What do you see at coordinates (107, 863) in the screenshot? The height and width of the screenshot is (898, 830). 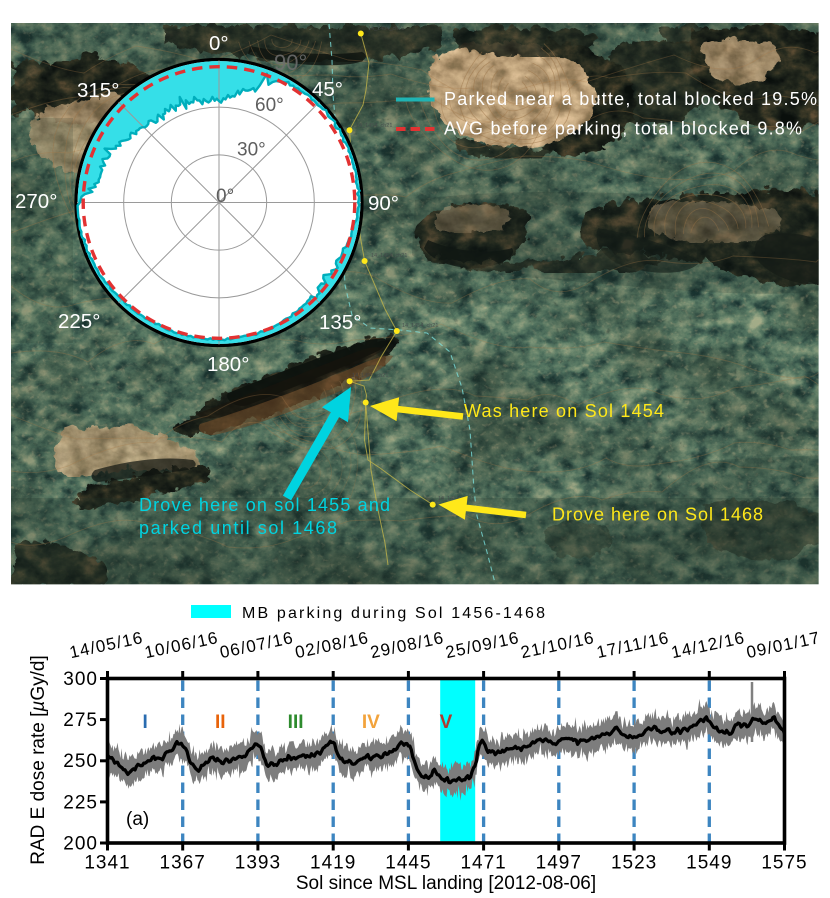 I see `svg-text: 1341` at bounding box center [107, 863].